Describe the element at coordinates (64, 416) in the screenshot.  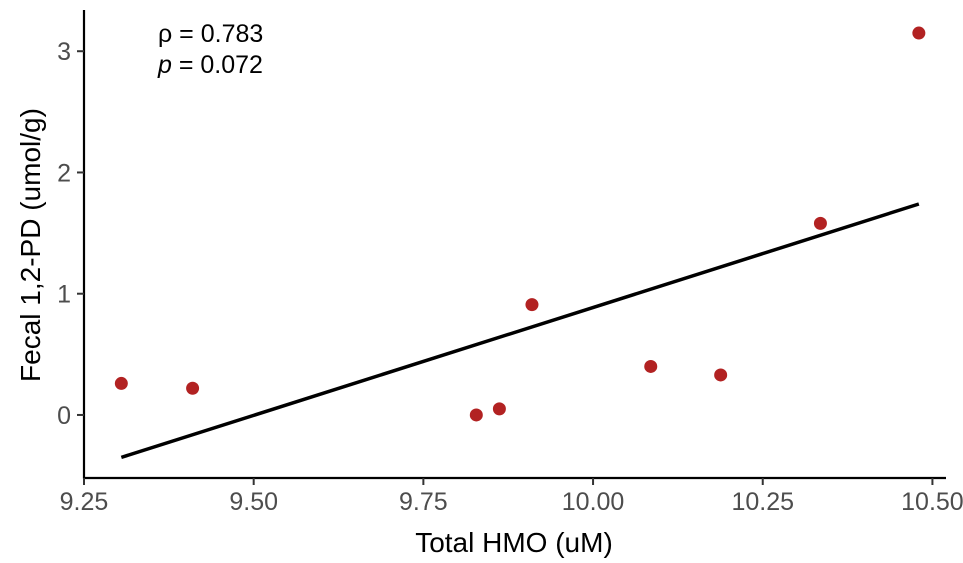
I see `y-tick-label: 0` at that location.